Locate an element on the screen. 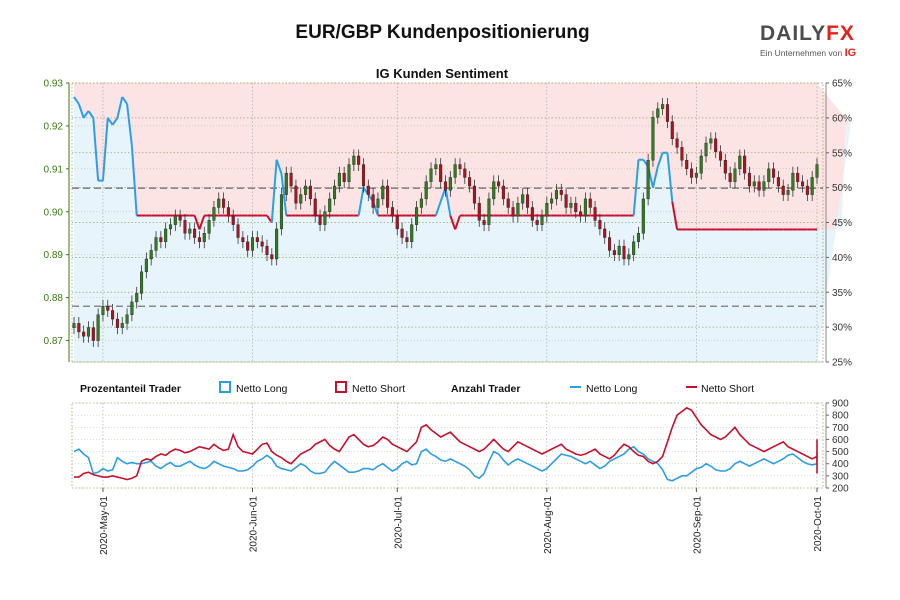 The image size is (900, 600). date-tick-label: 2020-Oct-01 is located at coordinates (818, 524).